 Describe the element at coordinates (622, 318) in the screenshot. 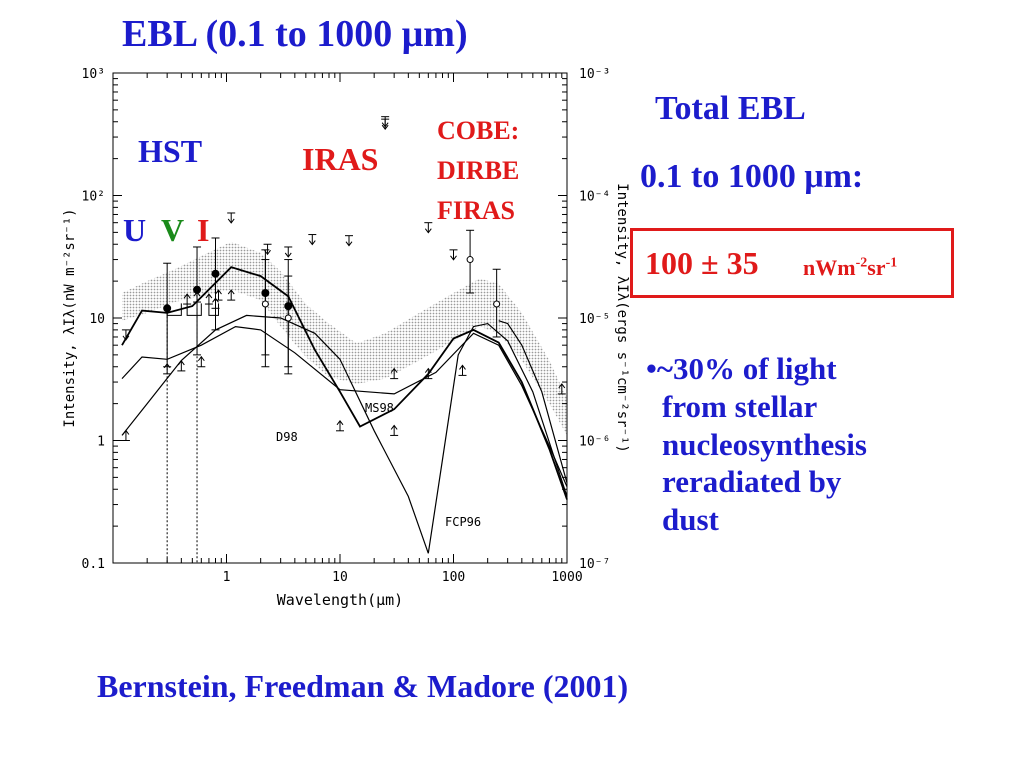

I see `y-axis-label-right: Intensity, λIλ(ergs s⁻¹cm⁻²sr⁻¹)` at that location.